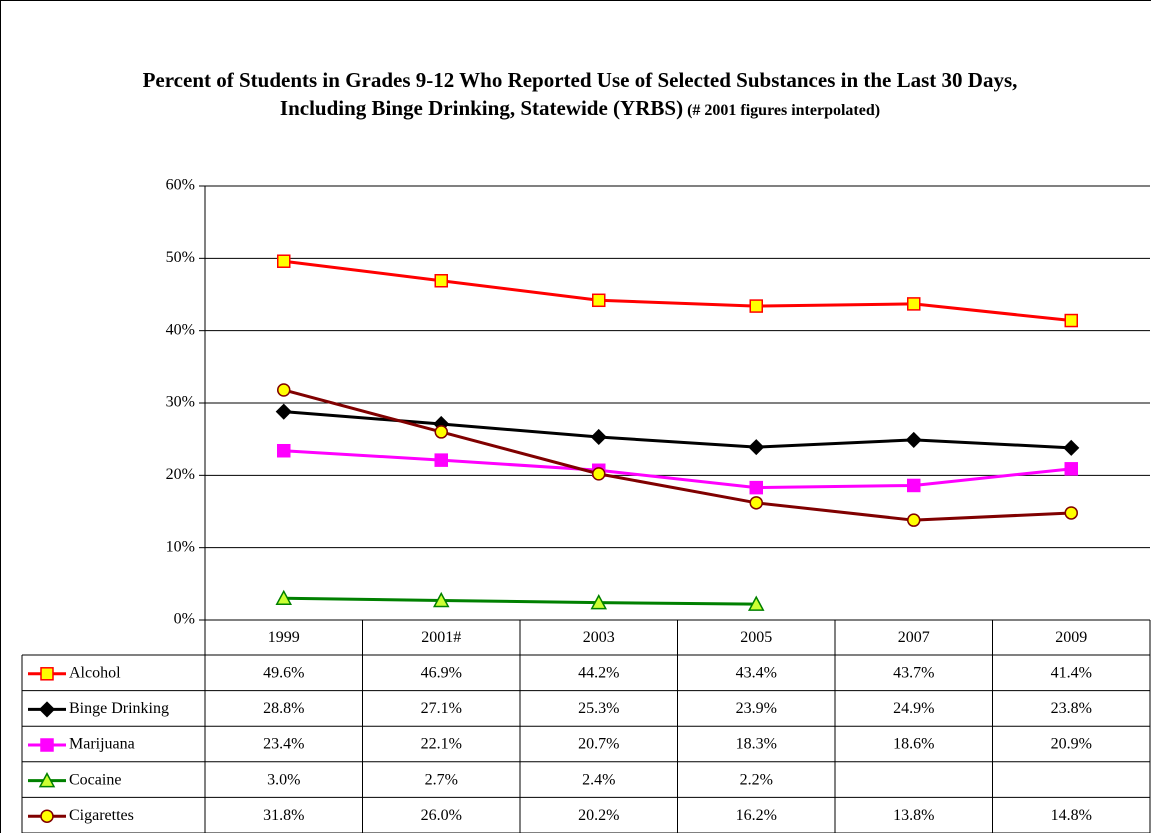 This screenshot has width=1151, height=838. I want to click on x-tick-label: 2001#, so click(441, 637).